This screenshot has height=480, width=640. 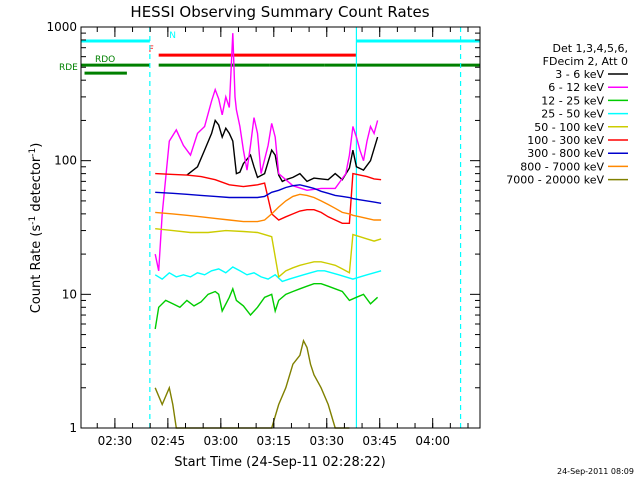 What do you see at coordinates (105, 60) in the screenshot?
I see `band-label-rdo: RDO` at bounding box center [105, 60].